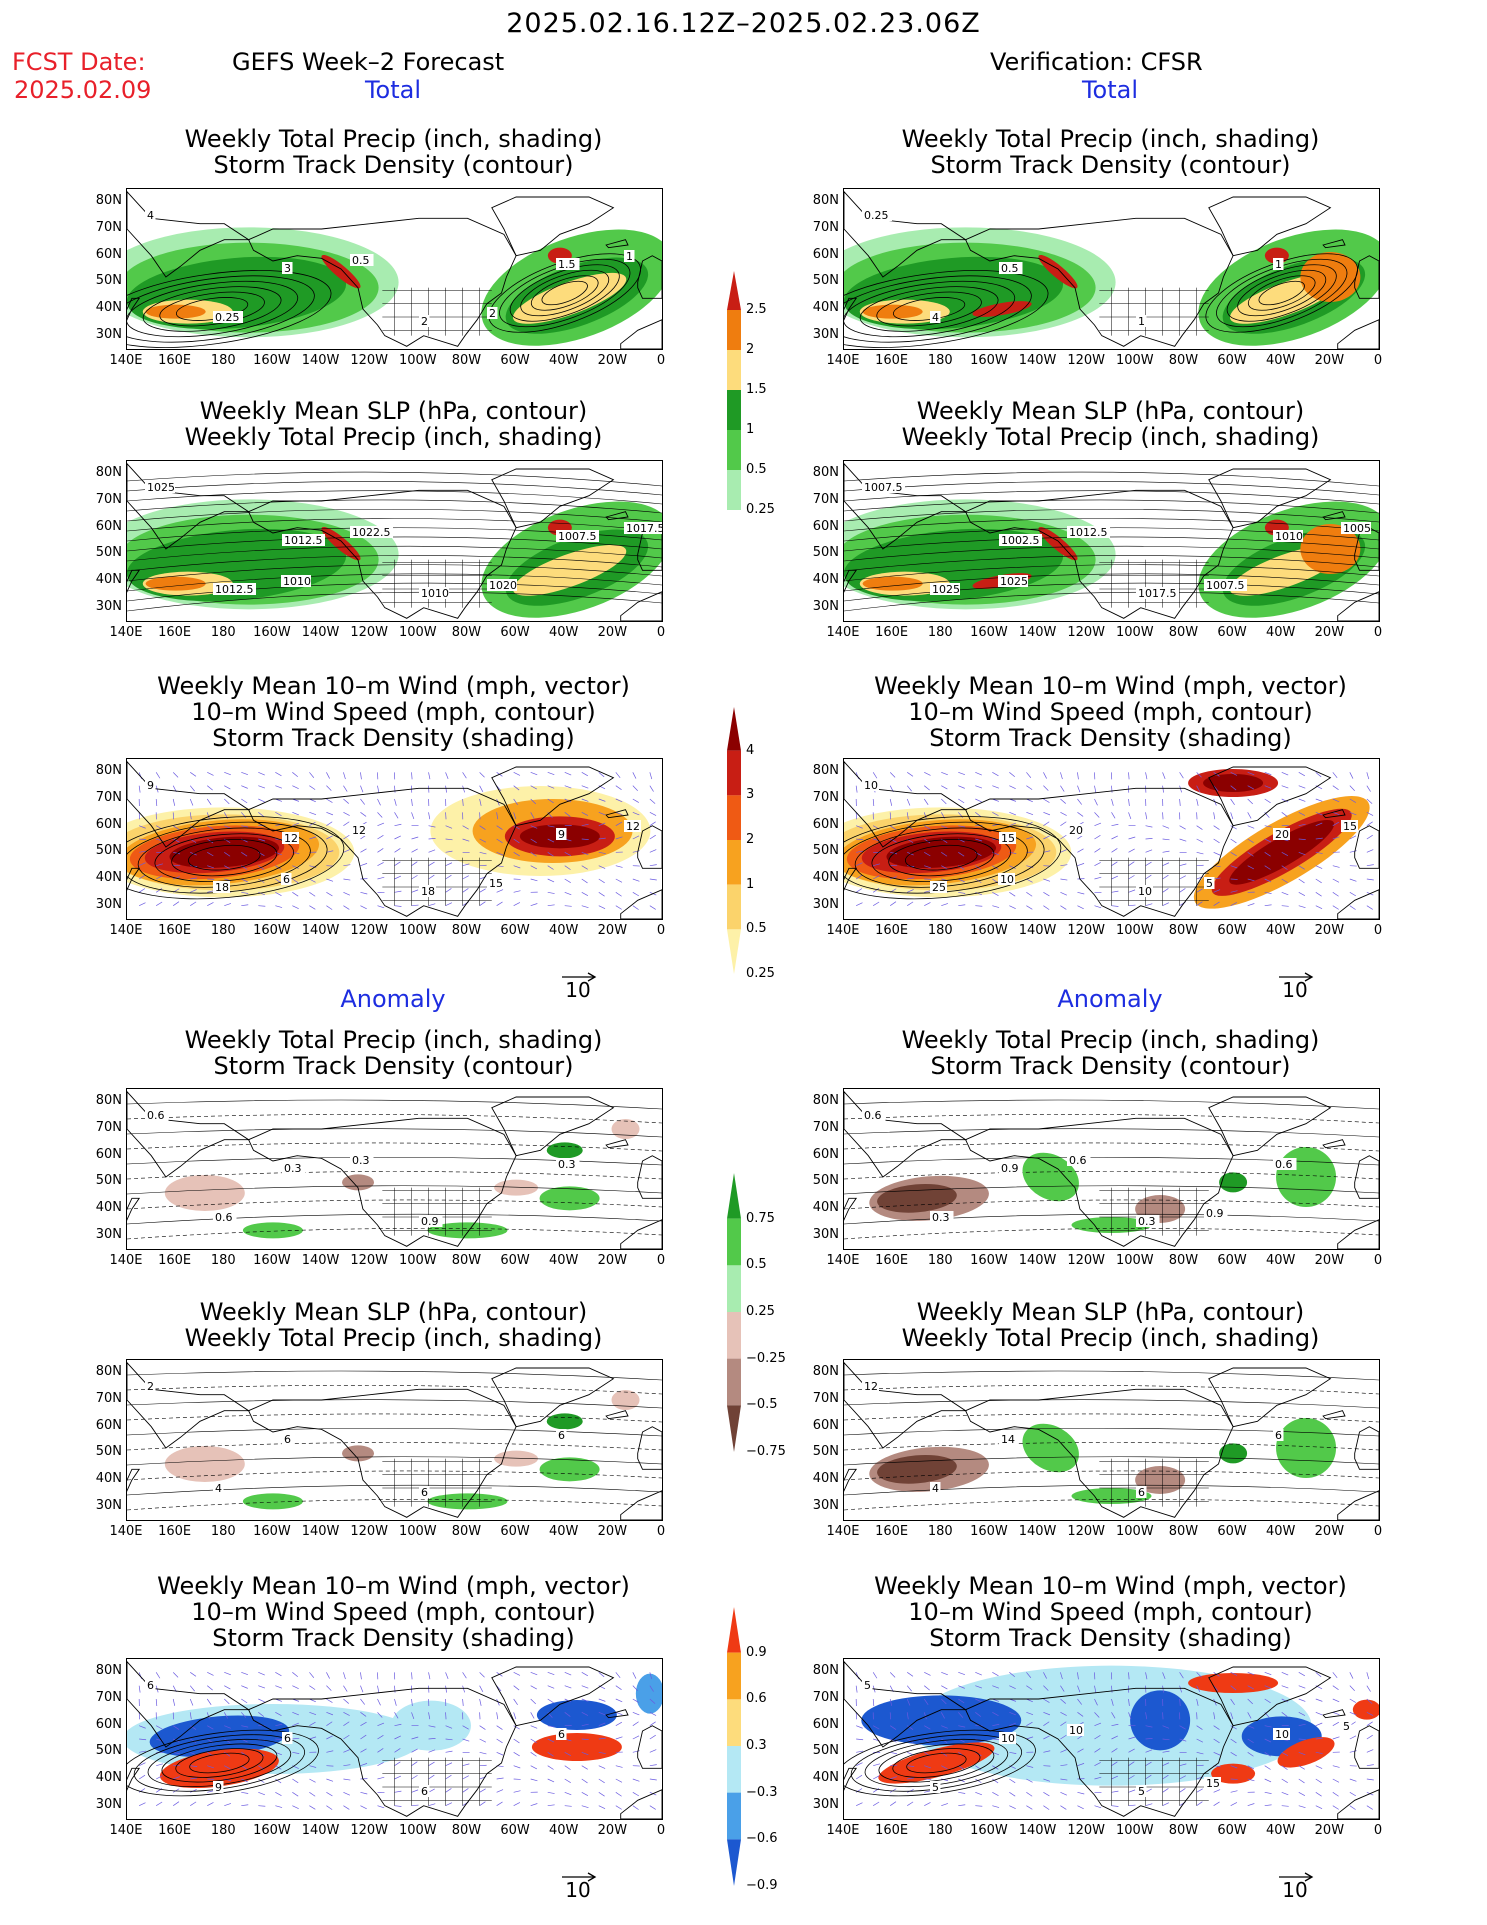 Image resolution: width=1487 pixels, height=1925 pixels. Describe the element at coordinates (867, 1685) in the screenshot. I see `svg-text: 5` at that location.